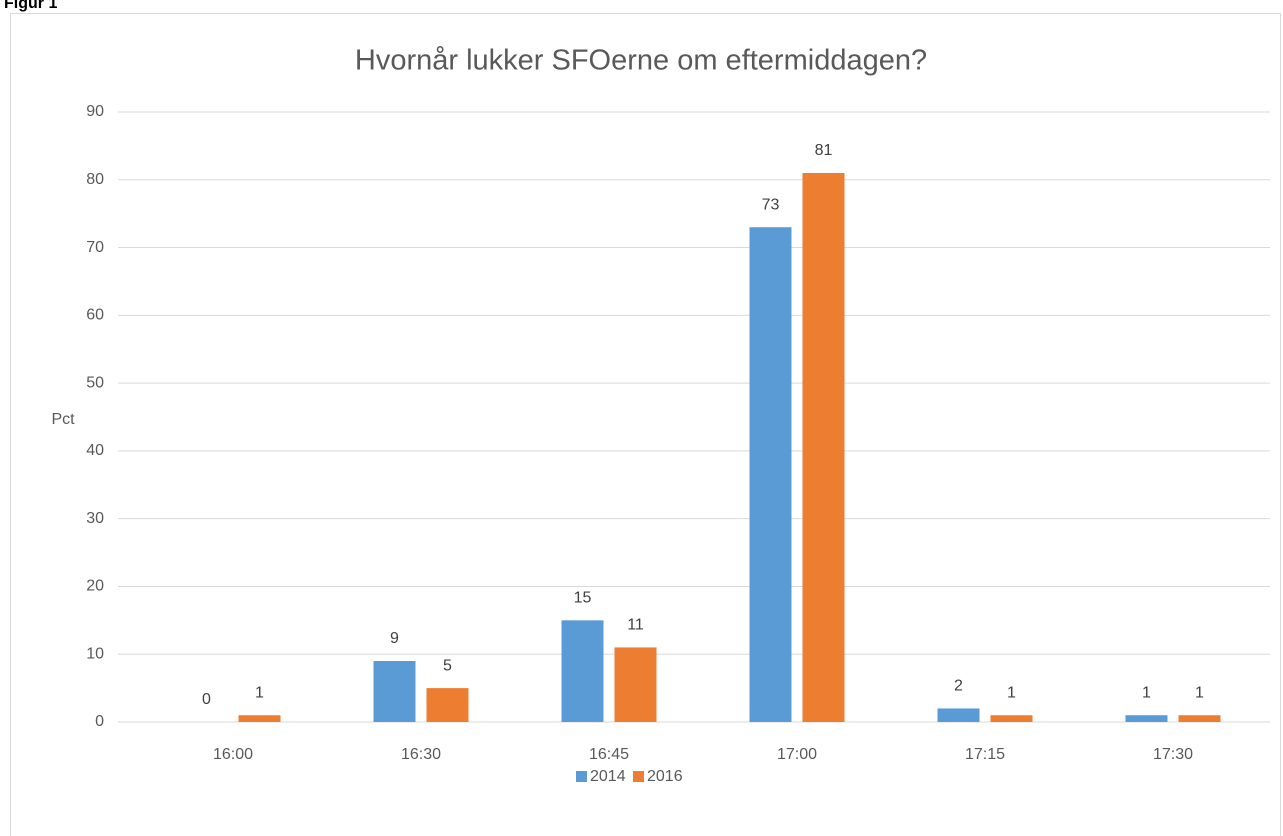  Describe the element at coordinates (985, 754) in the screenshot. I see `x-tick-label: 17:15` at that location.